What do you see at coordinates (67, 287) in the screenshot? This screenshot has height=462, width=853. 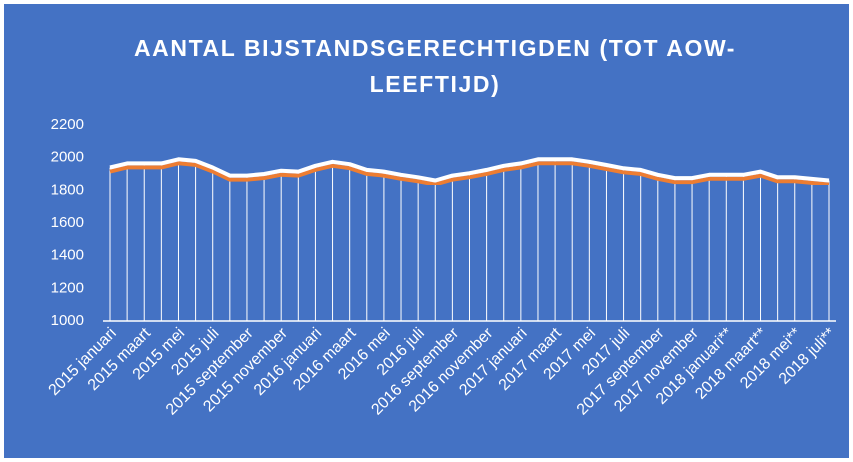 I see `y-tick-label: 1200` at bounding box center [67, 287].